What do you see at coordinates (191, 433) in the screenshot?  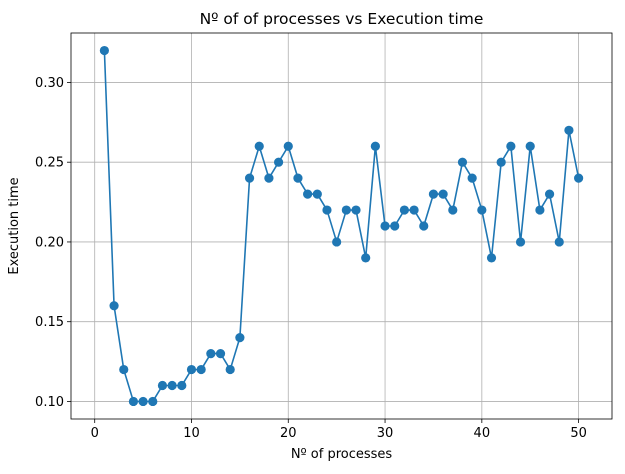 I see `x-tick-label: 10` at bounding box center [191, 433].